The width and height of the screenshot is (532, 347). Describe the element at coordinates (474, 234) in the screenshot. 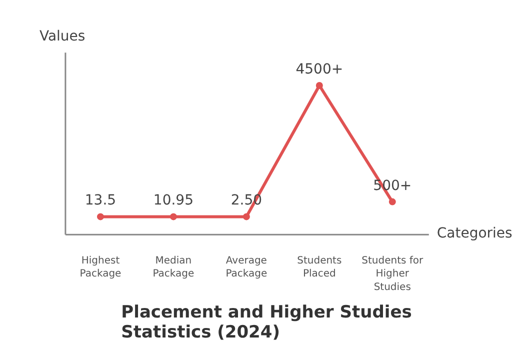

I see `x-axis-title: Categories` at that location.